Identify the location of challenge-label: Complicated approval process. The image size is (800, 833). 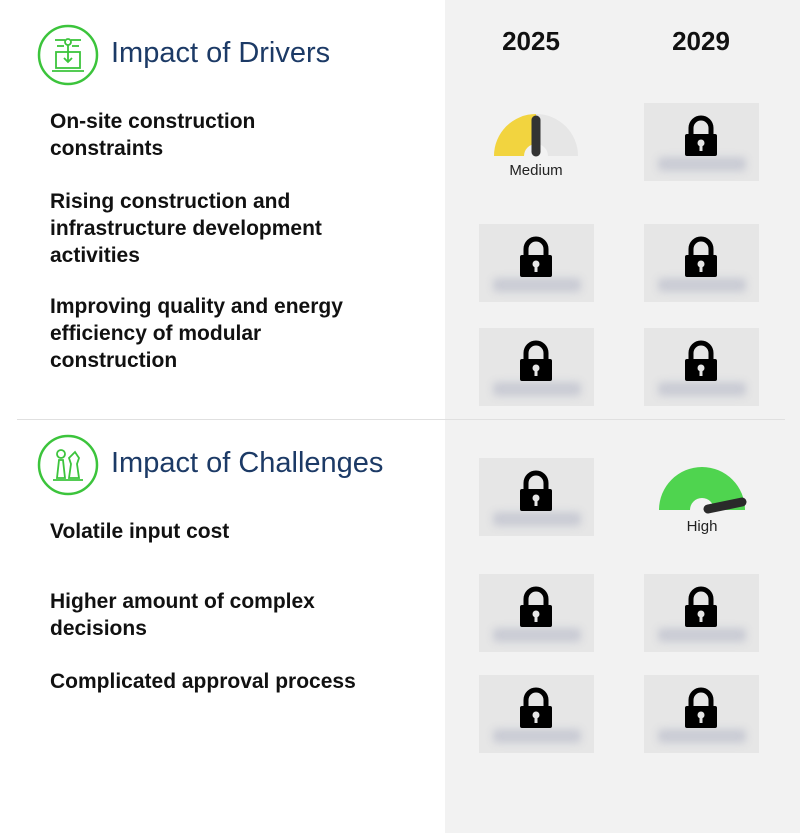
(203, 681).